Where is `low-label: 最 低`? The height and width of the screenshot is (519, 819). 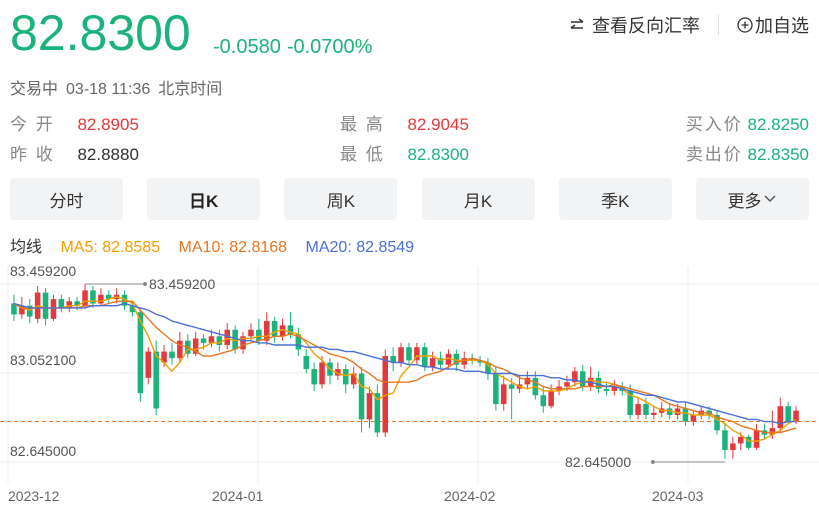 low-label: 最 低 is located at coordinates (362, 154).